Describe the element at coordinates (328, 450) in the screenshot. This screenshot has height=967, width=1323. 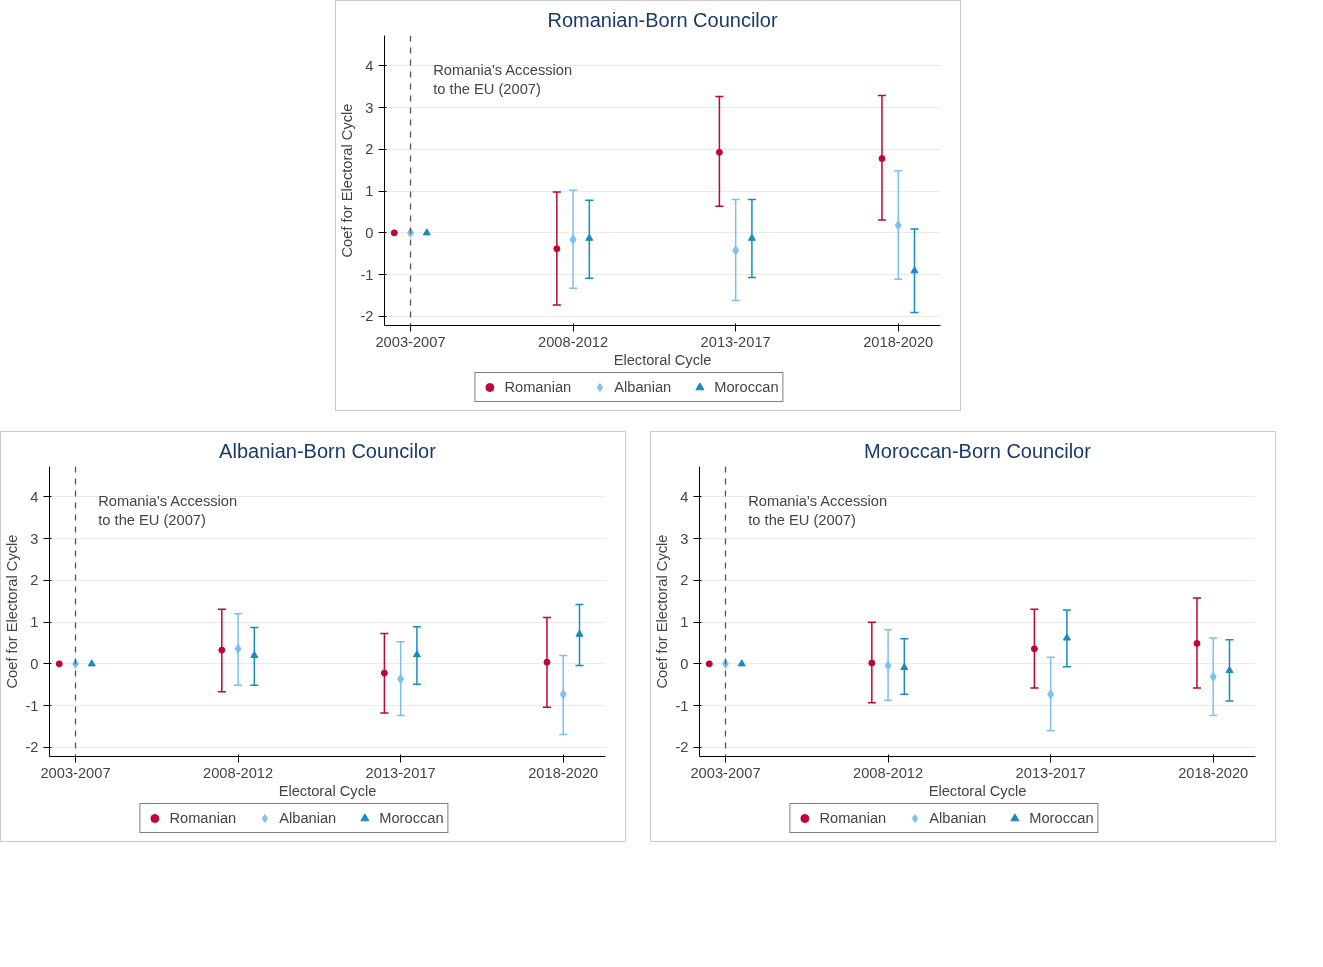
I see `chart-title: Albanian-Born Councilor` at that location.